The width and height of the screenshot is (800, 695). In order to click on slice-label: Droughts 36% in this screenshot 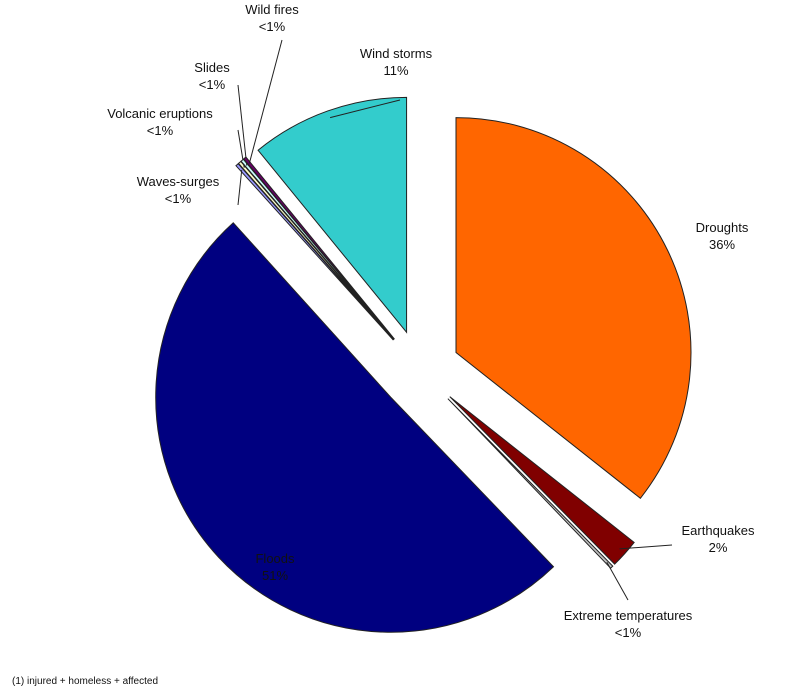, I will do `click(722, 236)`.